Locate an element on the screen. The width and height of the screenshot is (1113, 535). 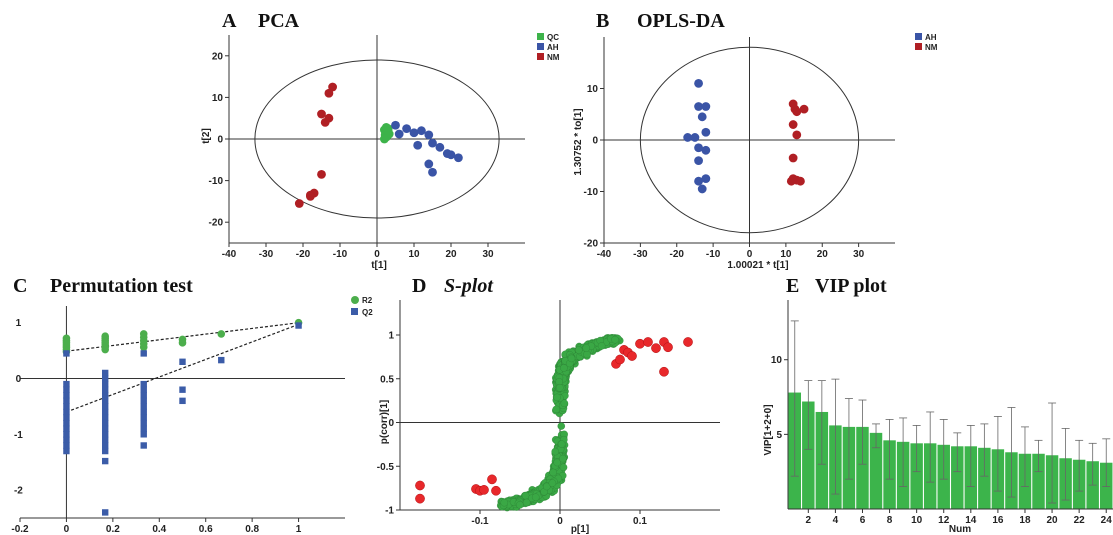
y-tick-label: 0 is located at coordinates (19, 379).